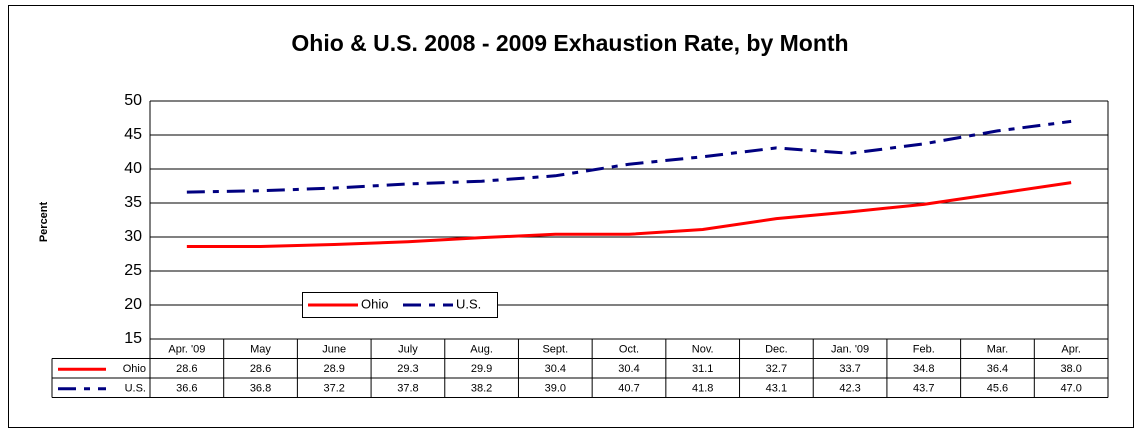 This screenshot has height=438, width=1141. What do you see at coordinates (374, 303) in the screenshot?
I see `legend-label: Ohio` at bounding box center [374, 303].